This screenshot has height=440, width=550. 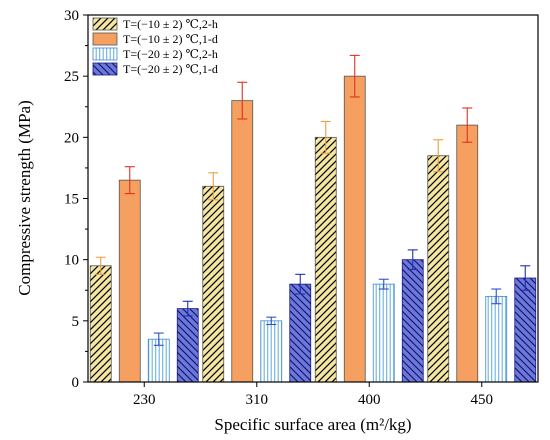 I want to click on y-tick-label: 25, so click(x=71, y=77).